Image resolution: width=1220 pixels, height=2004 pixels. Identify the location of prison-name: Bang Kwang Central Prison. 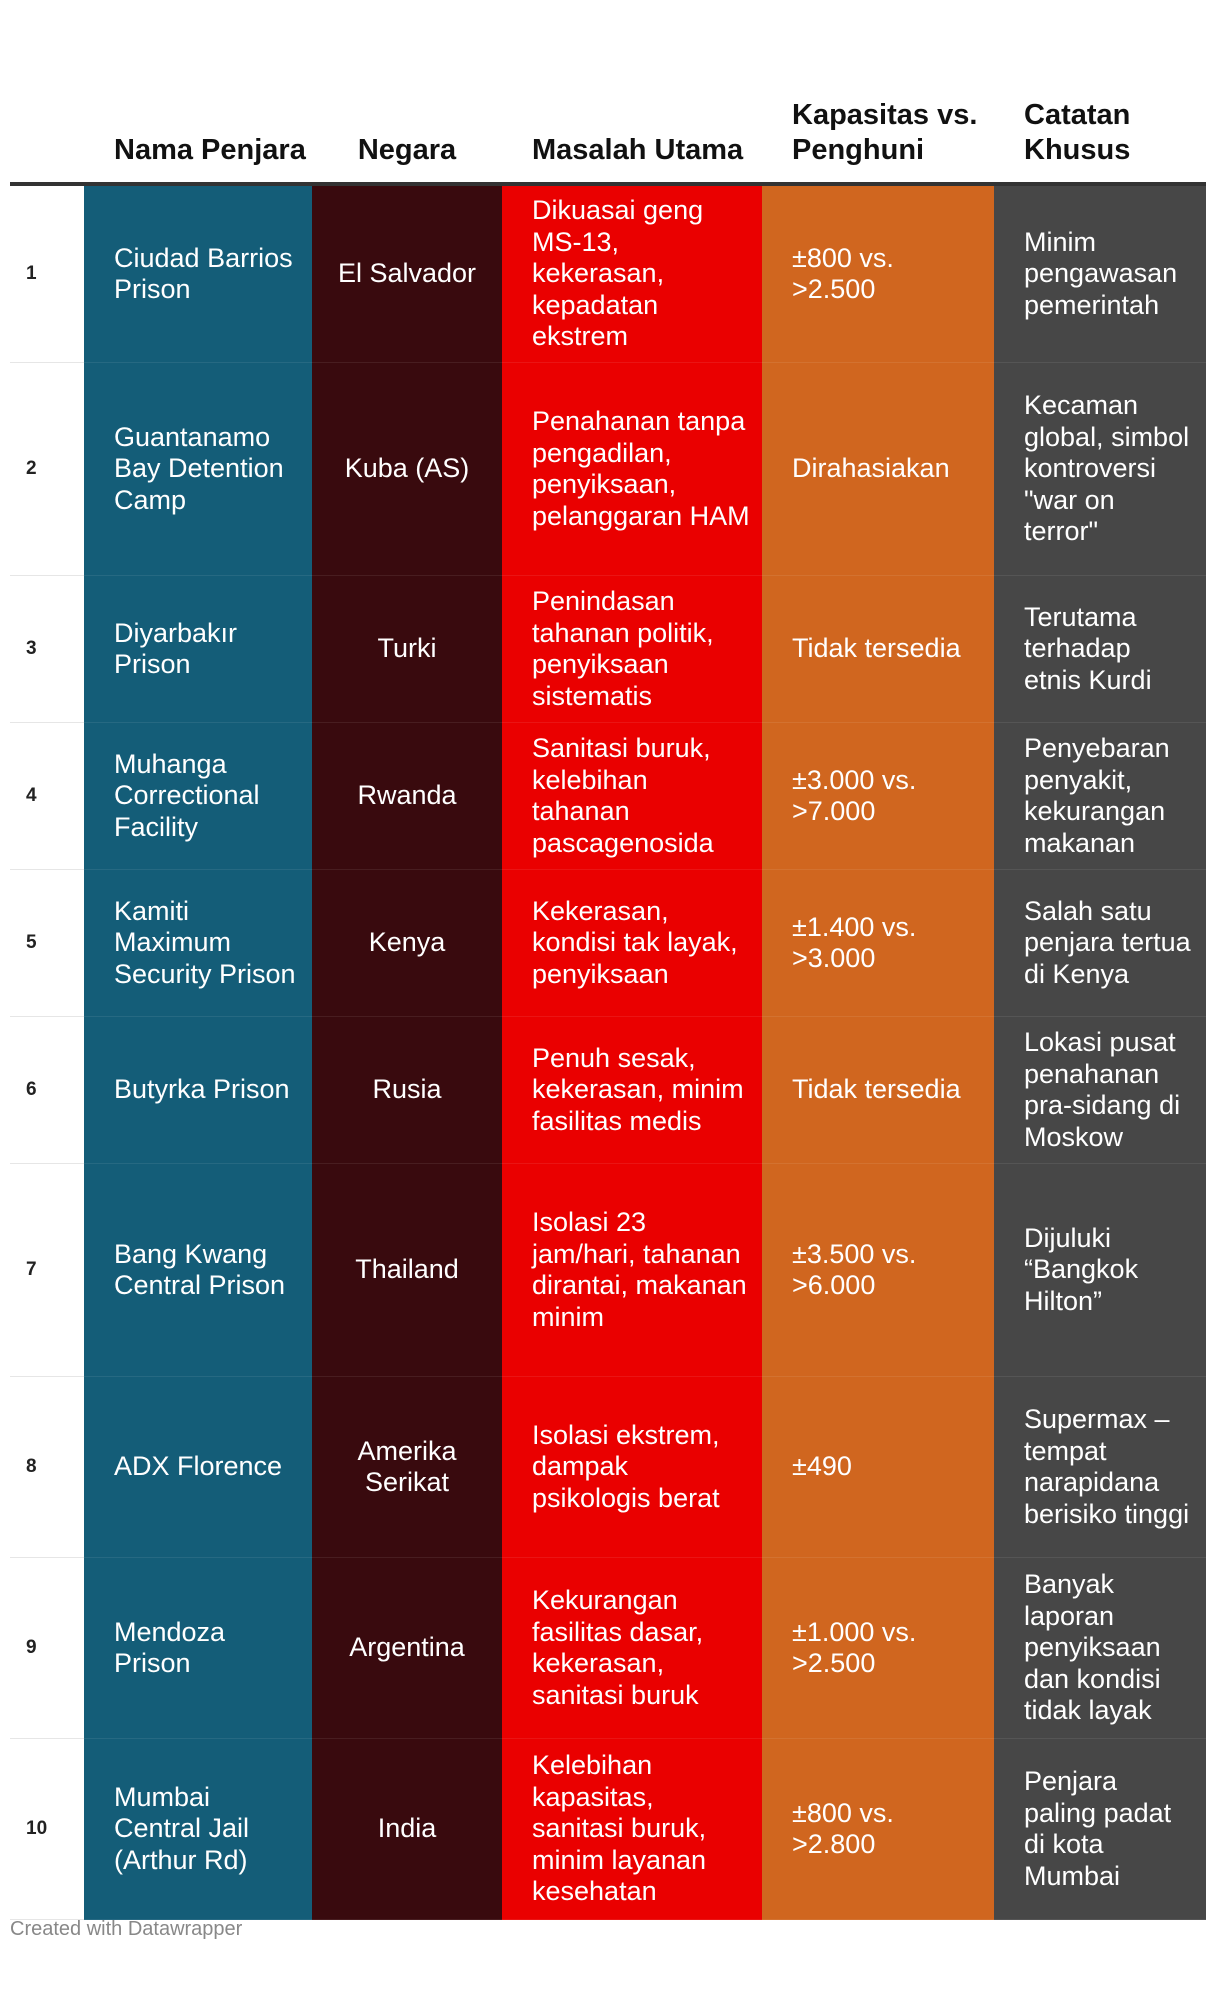
(198, 1270).